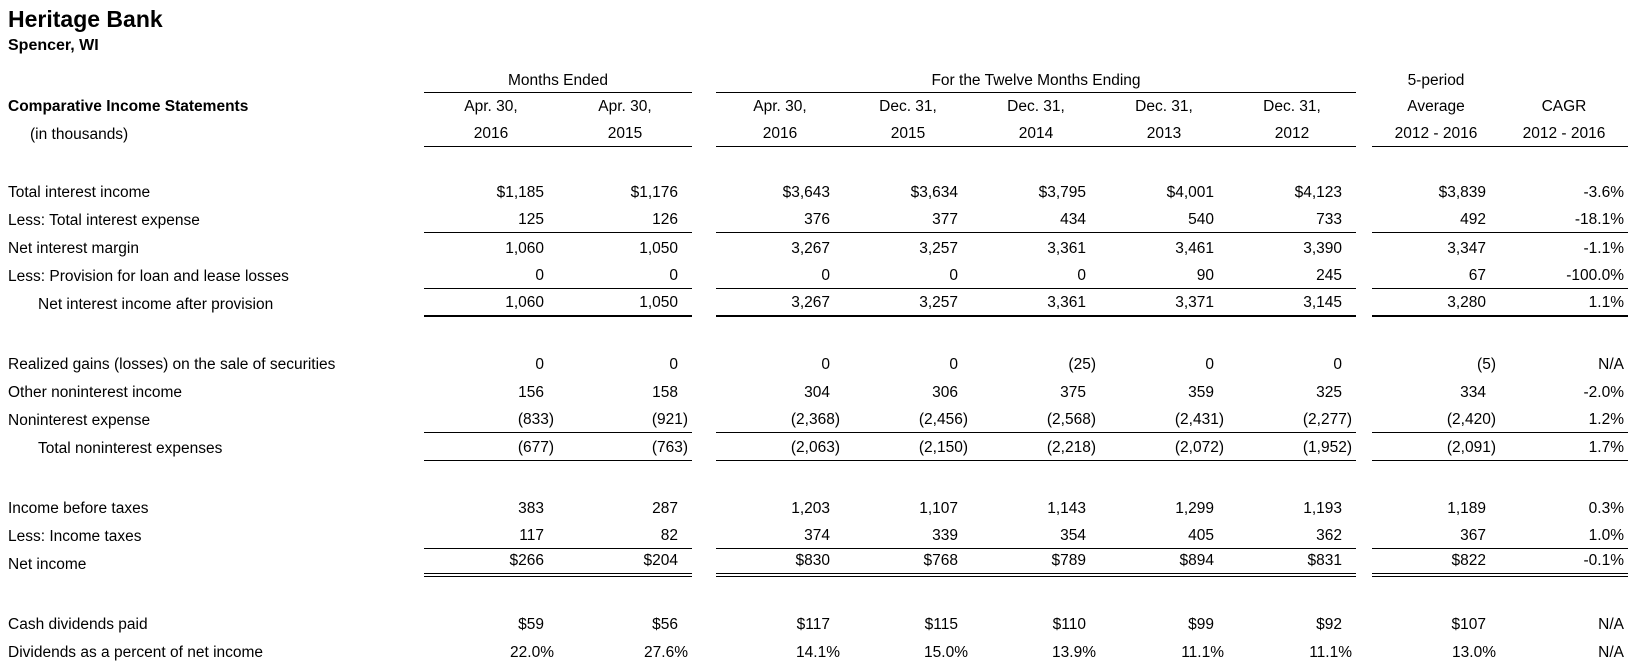 The image size is (1630, 669). I want to click on value-cell: 375, so click(1073, 393).